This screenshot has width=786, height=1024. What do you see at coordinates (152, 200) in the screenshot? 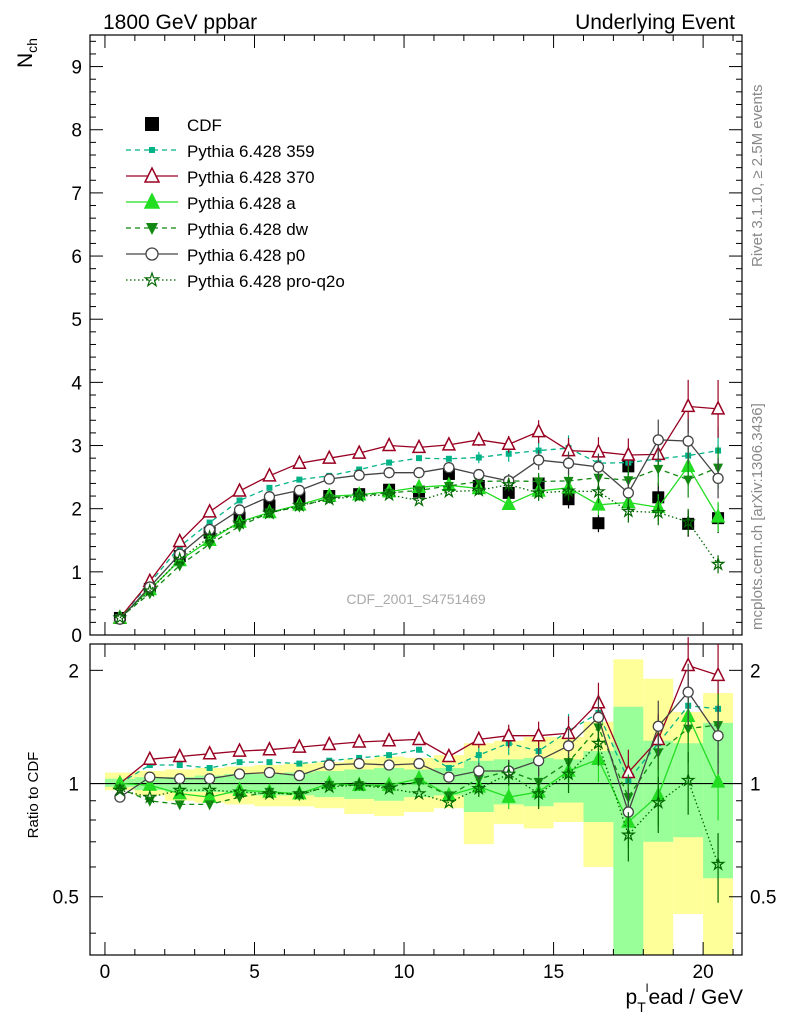
I see `legend-marker-pa` at bounding box center [152, 200].